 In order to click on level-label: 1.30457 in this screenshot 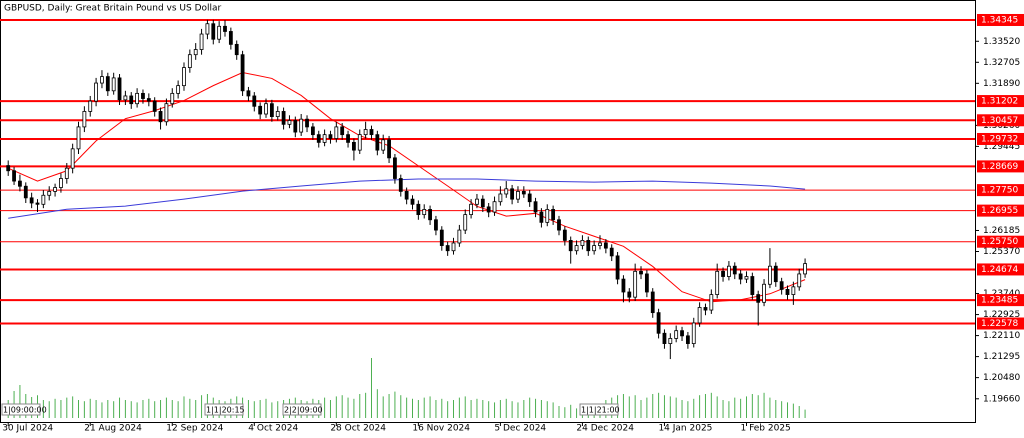, I will do `click(999, 121)`.